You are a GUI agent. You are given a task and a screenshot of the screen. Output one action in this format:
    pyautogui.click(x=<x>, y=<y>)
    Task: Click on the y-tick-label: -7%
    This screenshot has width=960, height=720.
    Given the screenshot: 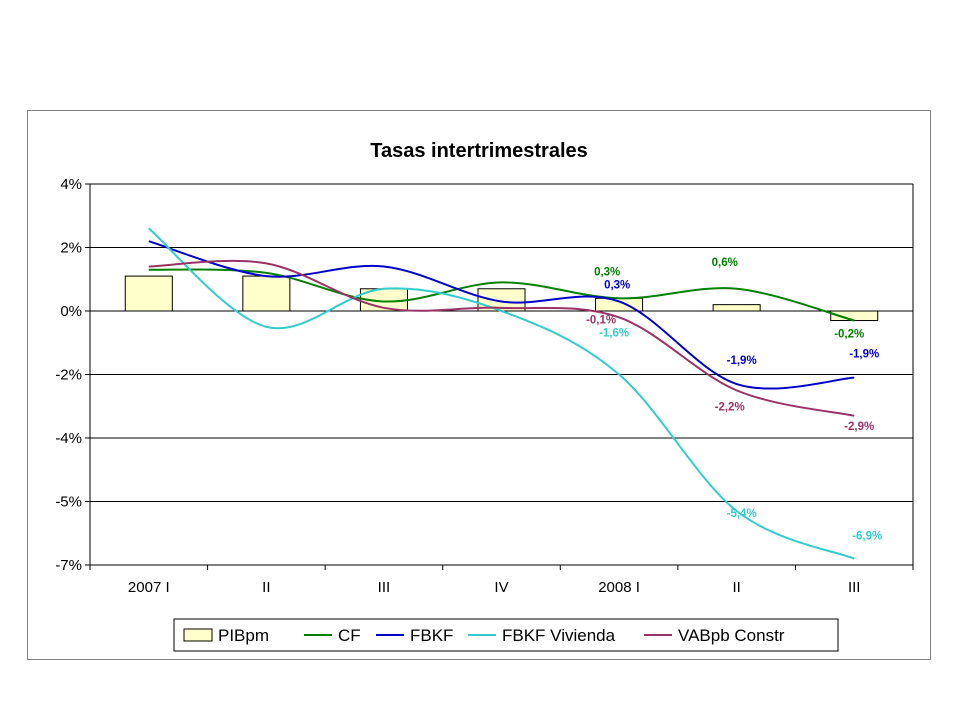 What is the action you would take?
    pyautogui.click(x=68, y=565)
    